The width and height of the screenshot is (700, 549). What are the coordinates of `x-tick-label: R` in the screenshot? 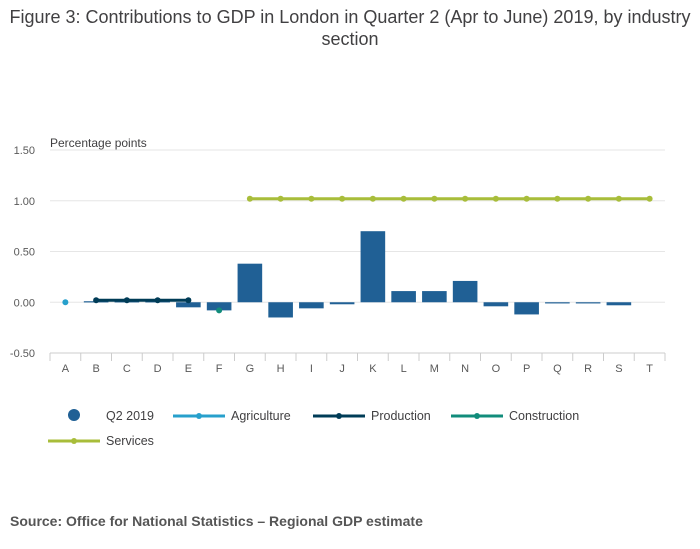 It's located at (588, 369).